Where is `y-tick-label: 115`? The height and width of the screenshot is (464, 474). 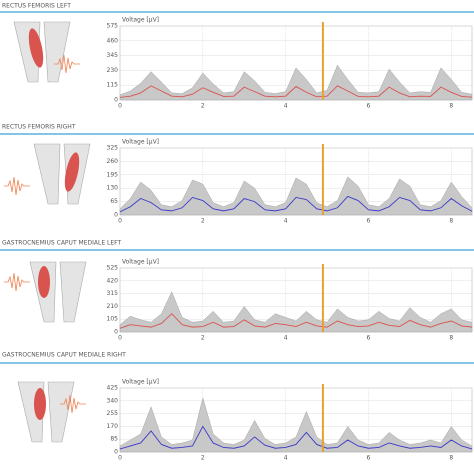 y-tick-label: 115 is located at coordinates (113, 85).